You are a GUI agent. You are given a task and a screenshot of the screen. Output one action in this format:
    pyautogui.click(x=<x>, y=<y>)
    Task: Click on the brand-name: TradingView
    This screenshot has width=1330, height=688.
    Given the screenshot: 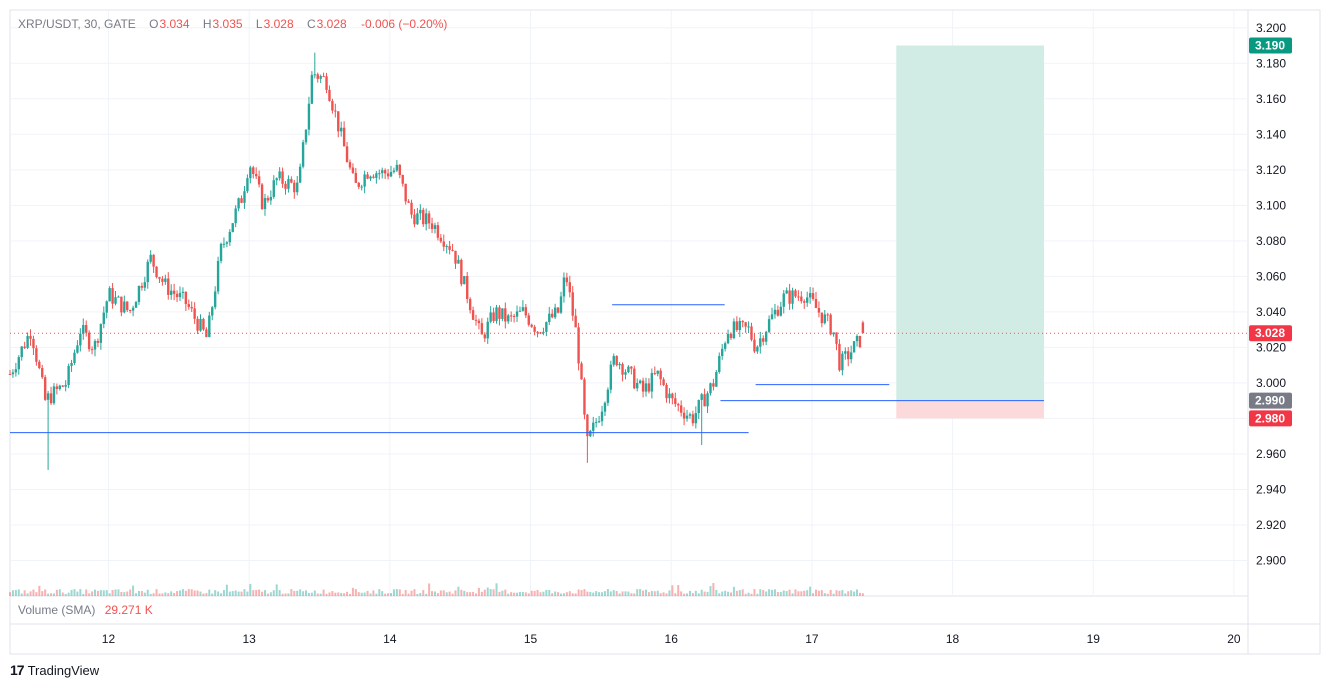 What is the action you would take?
    pyautogui.click(x=63, y=670)
    